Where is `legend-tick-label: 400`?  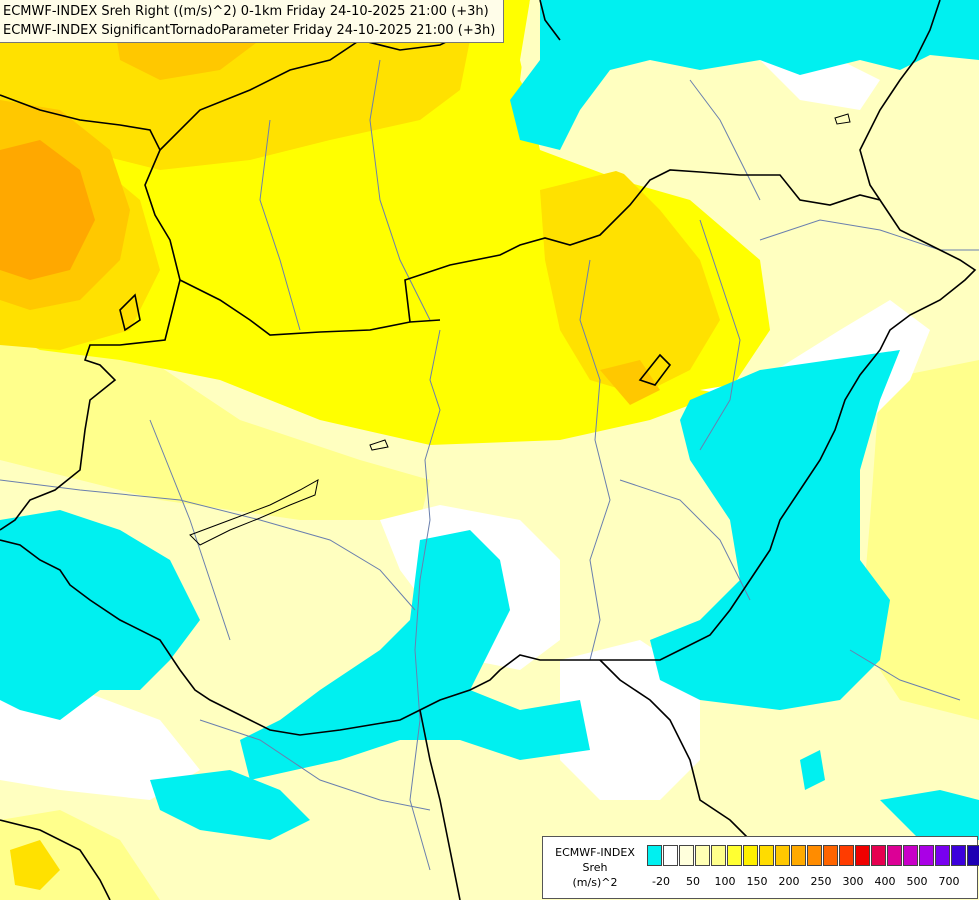
legend-tick-label: 400 is located at coordinates (885, 881).